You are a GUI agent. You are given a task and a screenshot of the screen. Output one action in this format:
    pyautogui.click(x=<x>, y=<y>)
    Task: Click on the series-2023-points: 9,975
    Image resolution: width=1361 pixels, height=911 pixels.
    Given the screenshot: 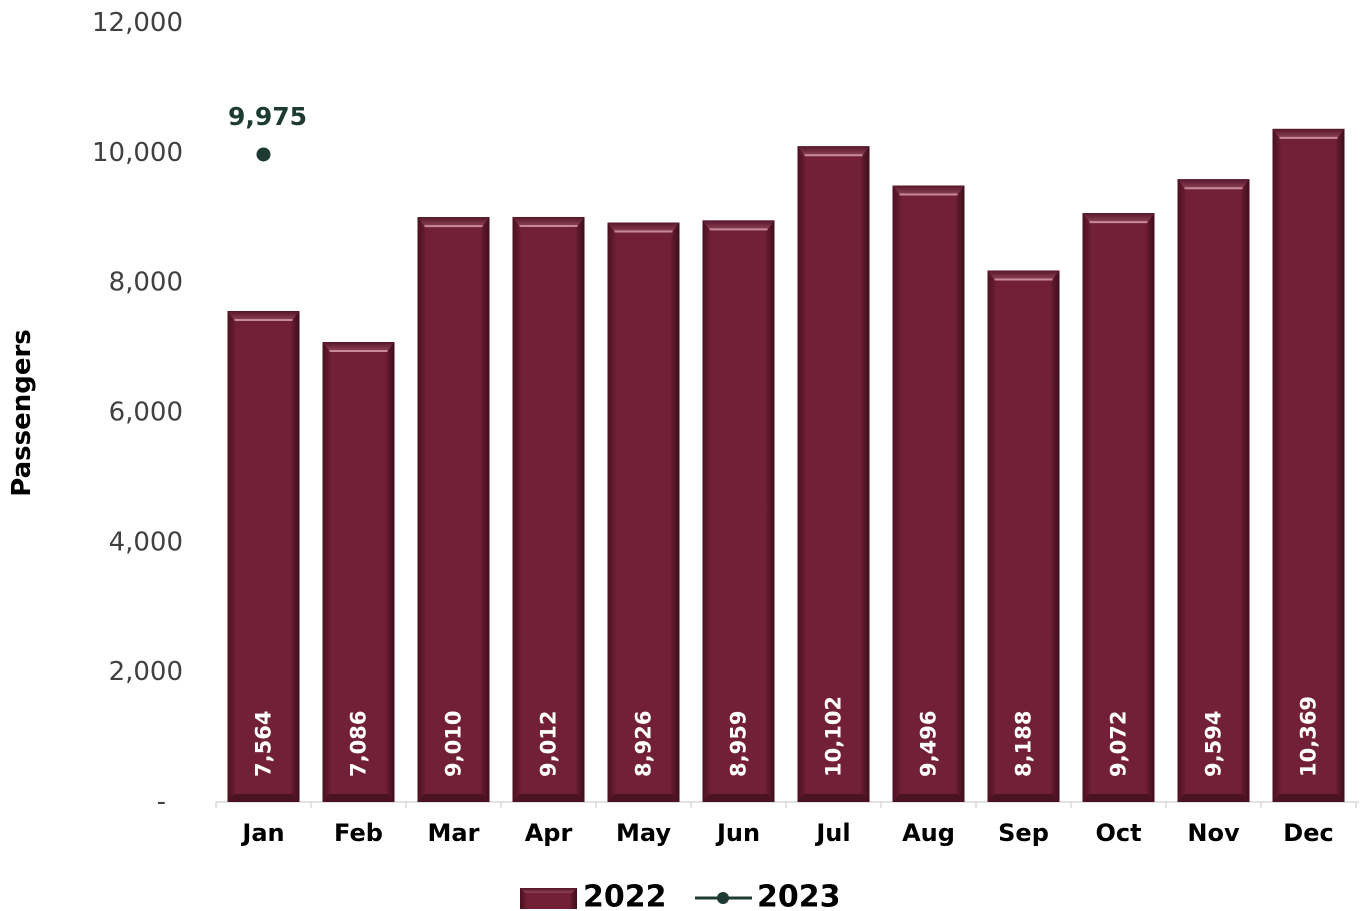 What is the action you would take?
    pyautogui.click(x=267, y=132)
    